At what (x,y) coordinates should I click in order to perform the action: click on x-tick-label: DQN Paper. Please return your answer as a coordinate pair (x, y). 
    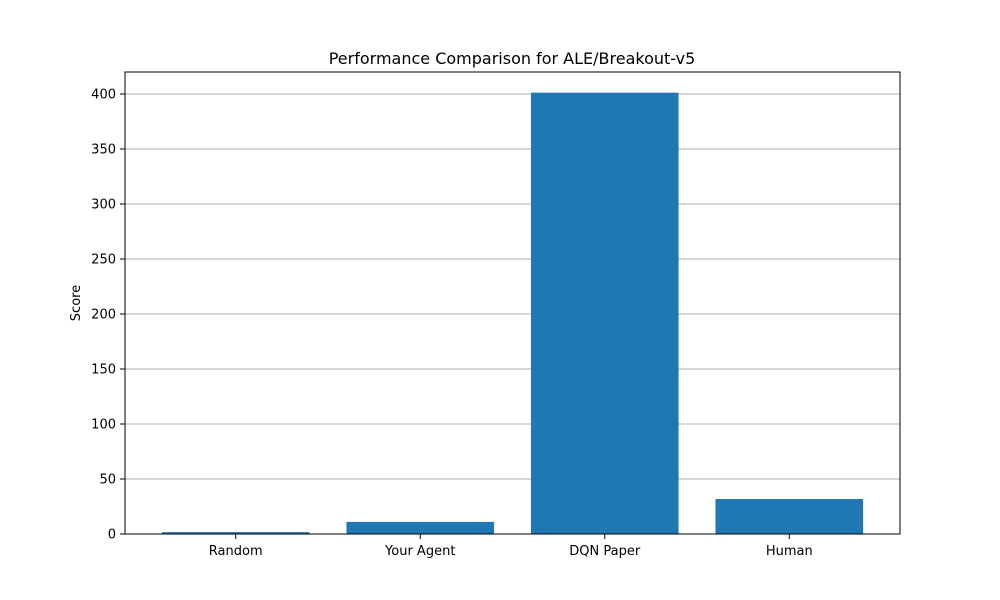
    Looking at the image, I should click on (605, 551).